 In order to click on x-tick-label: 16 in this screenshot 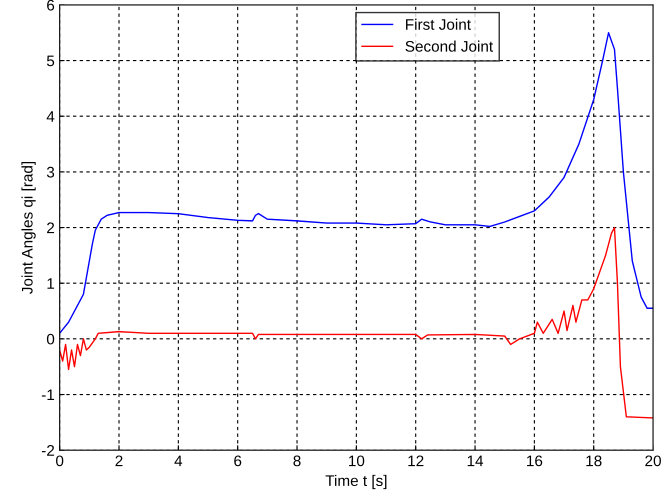, I will do `click(534, 460)`.